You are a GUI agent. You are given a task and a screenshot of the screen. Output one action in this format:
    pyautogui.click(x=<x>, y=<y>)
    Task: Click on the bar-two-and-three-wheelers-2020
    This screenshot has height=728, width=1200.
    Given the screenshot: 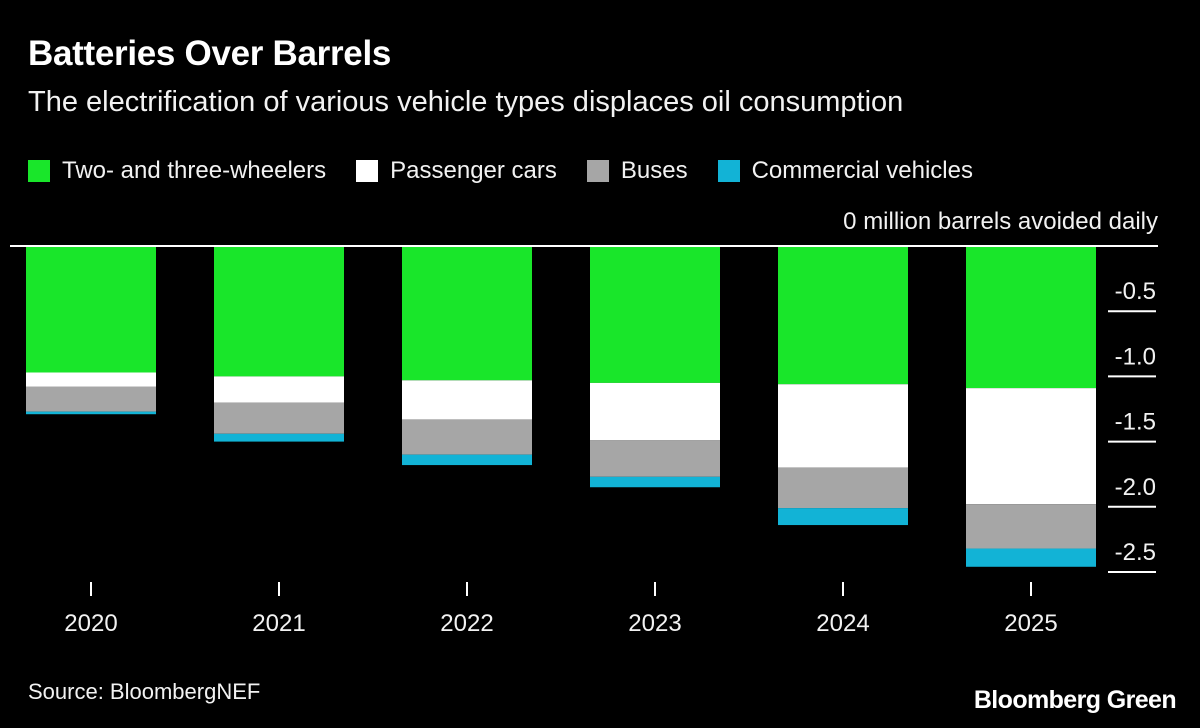 What is the action you would take?
    pyautogui.click(x=91, y=309)
    